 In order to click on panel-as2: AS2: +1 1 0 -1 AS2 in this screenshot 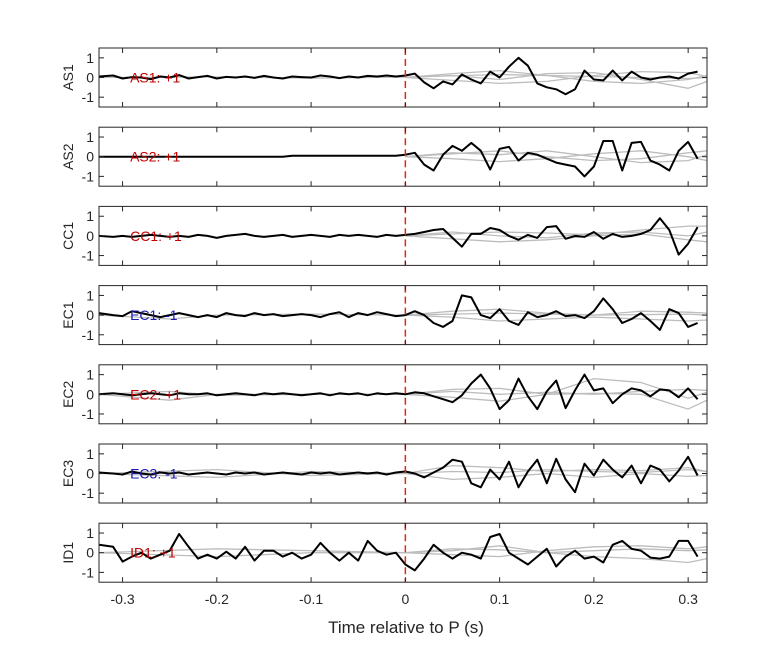, I will do `click(384, 156)`.